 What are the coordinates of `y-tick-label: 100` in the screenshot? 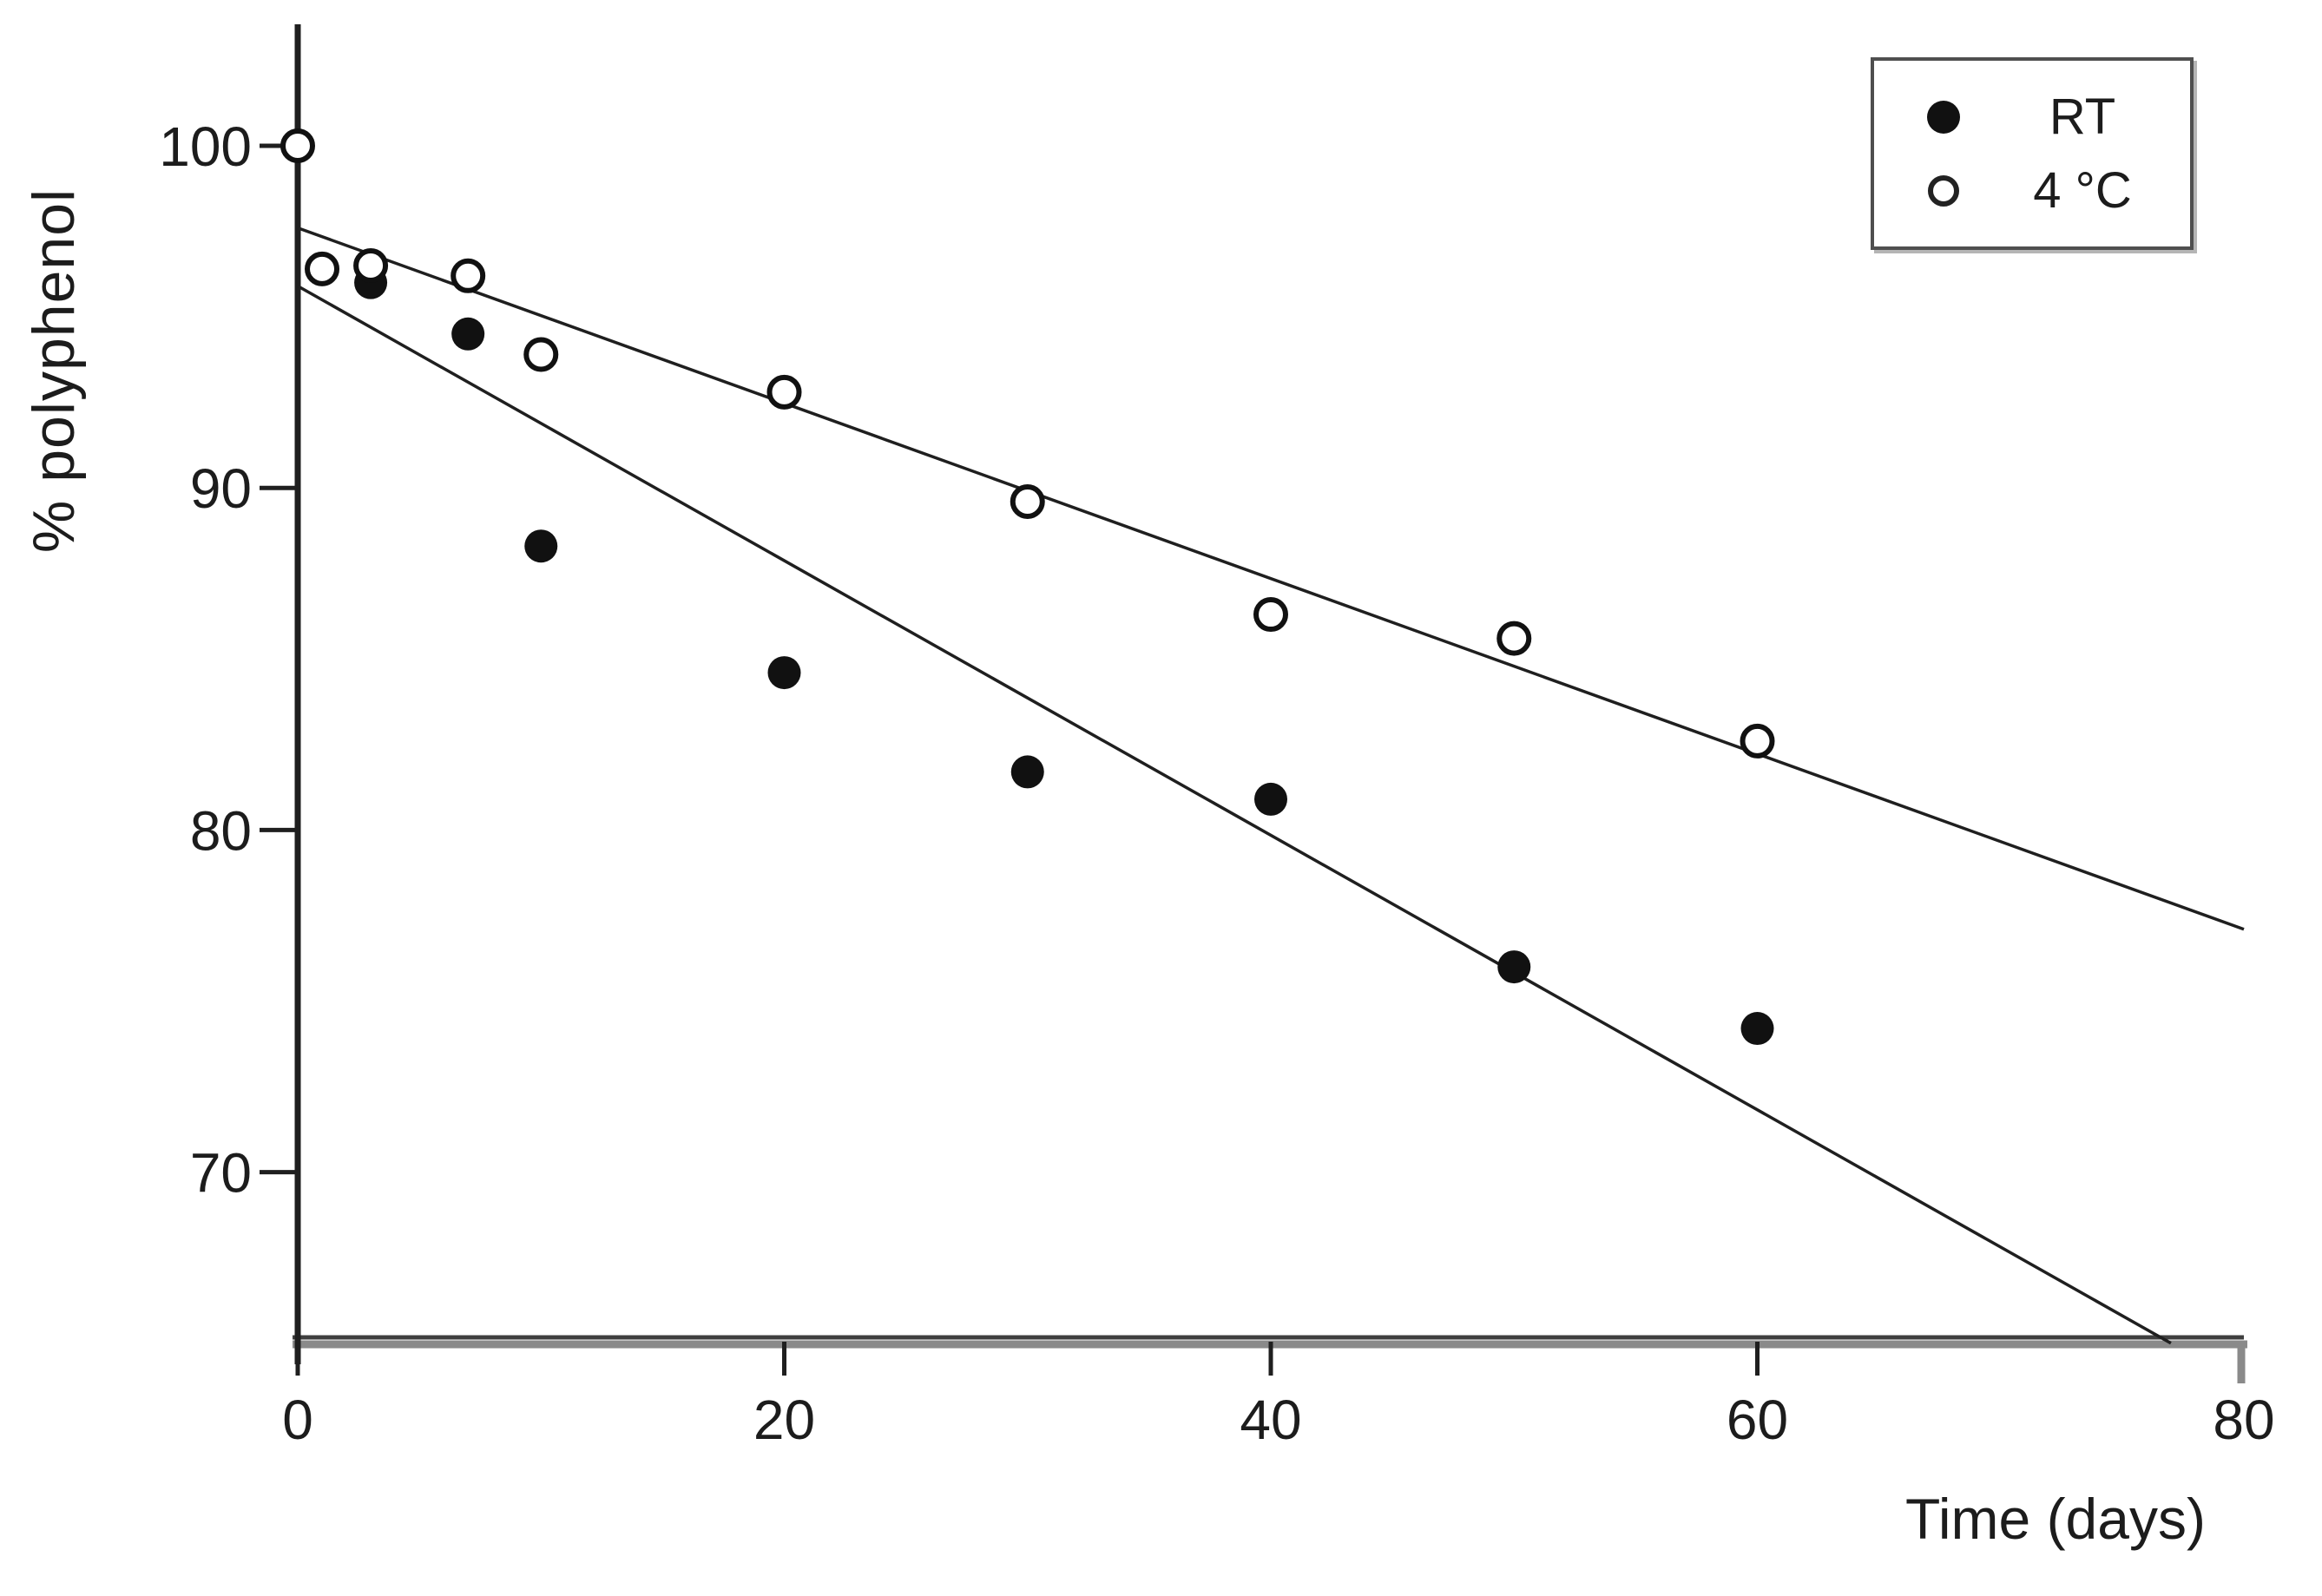 It's located at (205, 146).